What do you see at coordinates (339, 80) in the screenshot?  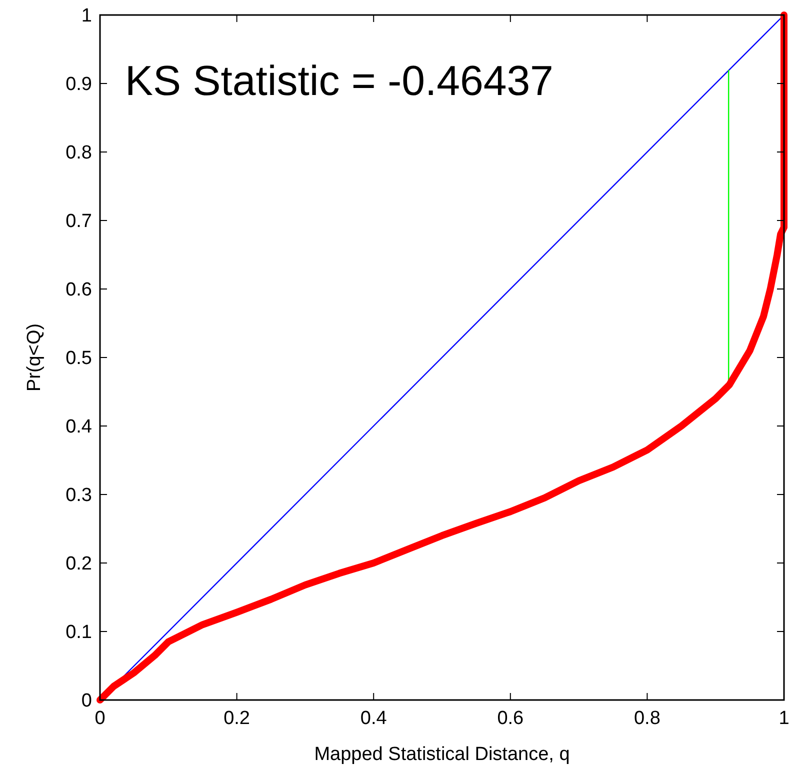 I see `annotation: KS Statistic = -0.46437` at bounding box center [339, 80].